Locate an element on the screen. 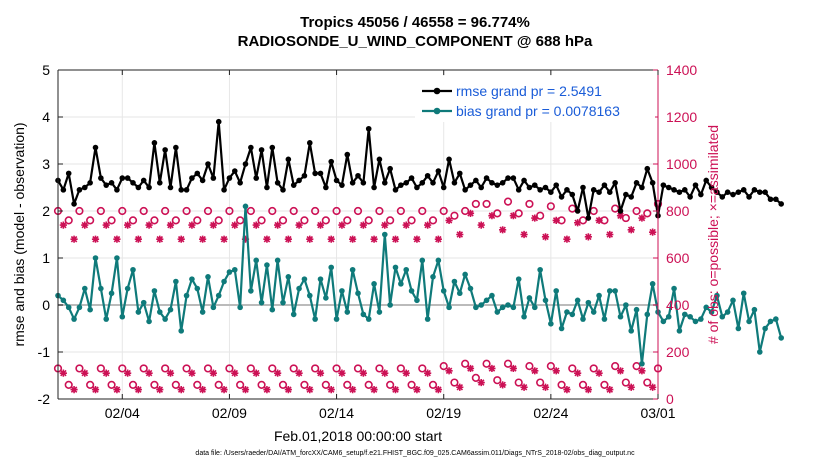 Image resolution: width=830 pixels, height=470 pixels. right-tick-label: 600 is located at coordinates (678, 258).